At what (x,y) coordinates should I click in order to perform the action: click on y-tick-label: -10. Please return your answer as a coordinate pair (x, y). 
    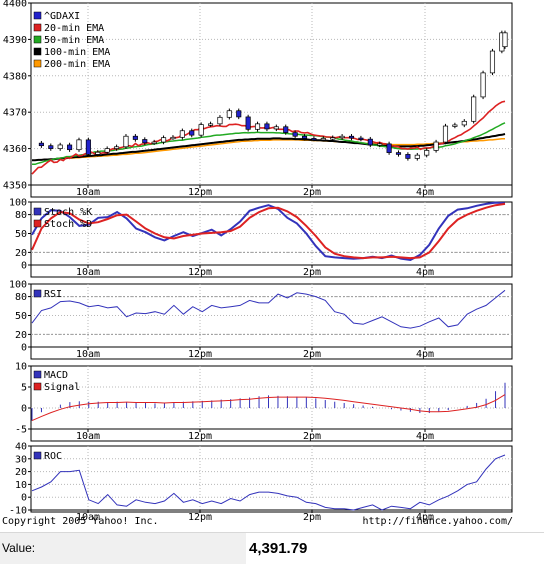
    Looking at the image, I should click on (18, 511).